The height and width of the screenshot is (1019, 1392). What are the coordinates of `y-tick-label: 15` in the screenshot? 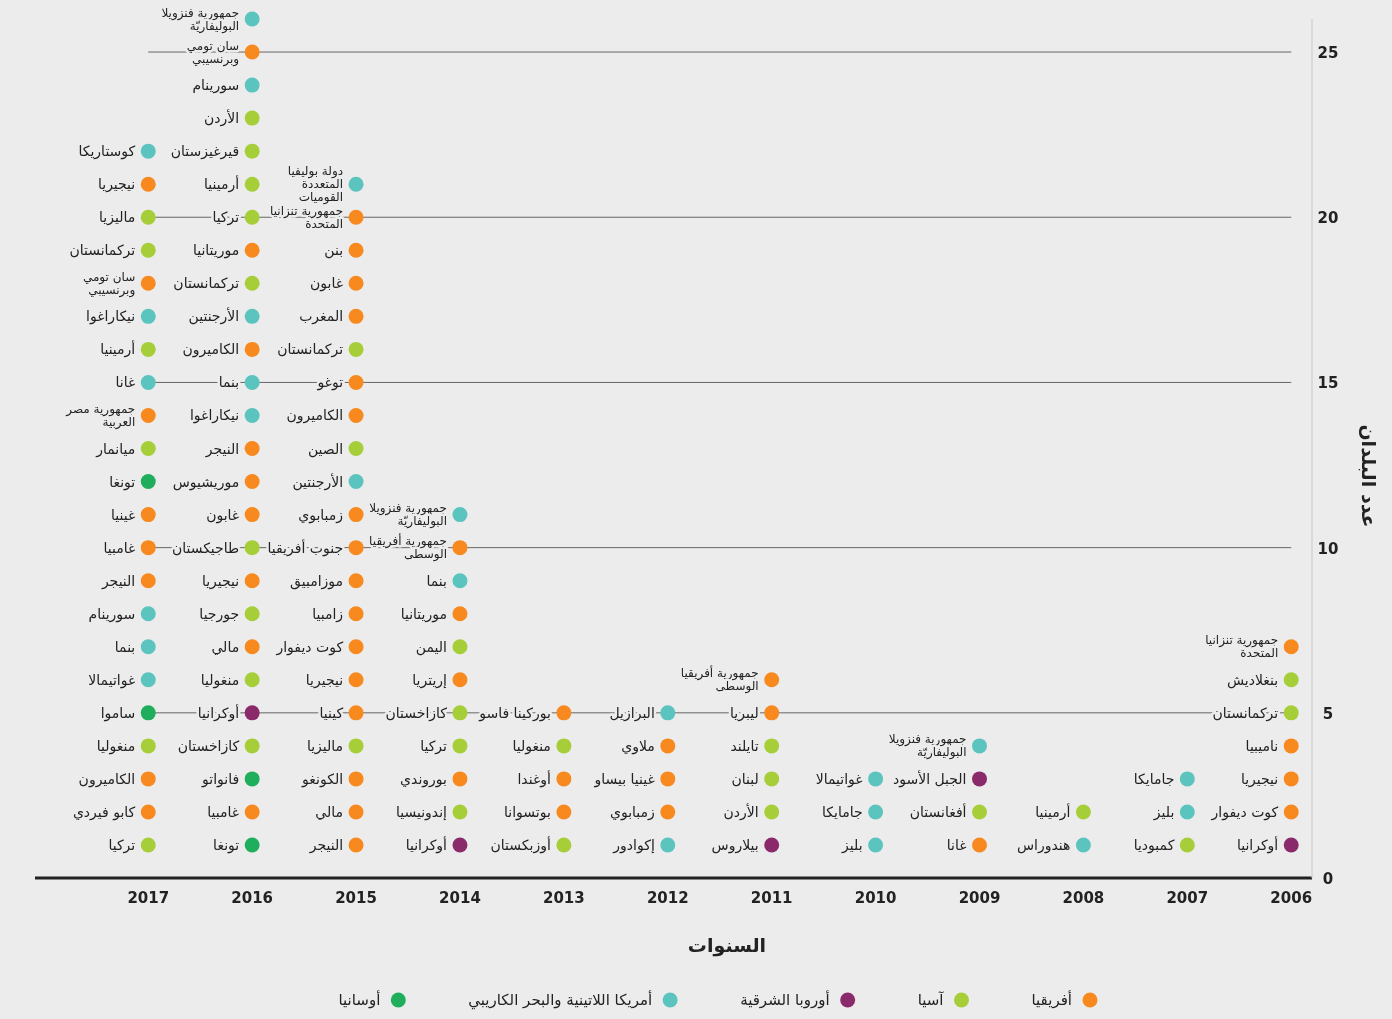 It's located at (1328, 383).